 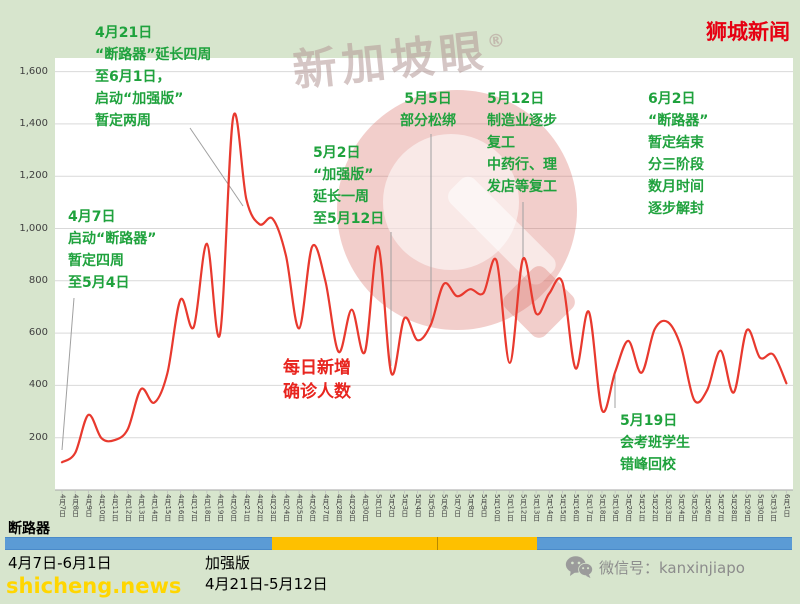 I want to click on y-axis-tick-label: 1,400, so click(x=33, y=123).